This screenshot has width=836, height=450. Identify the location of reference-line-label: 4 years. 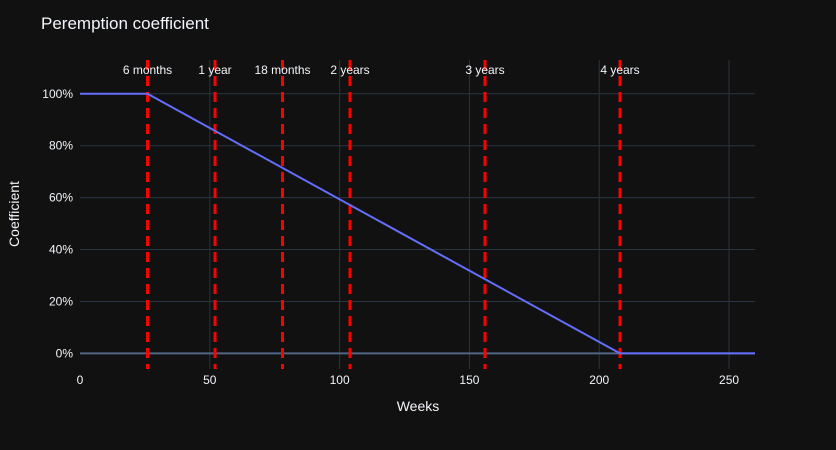
(619, 70).